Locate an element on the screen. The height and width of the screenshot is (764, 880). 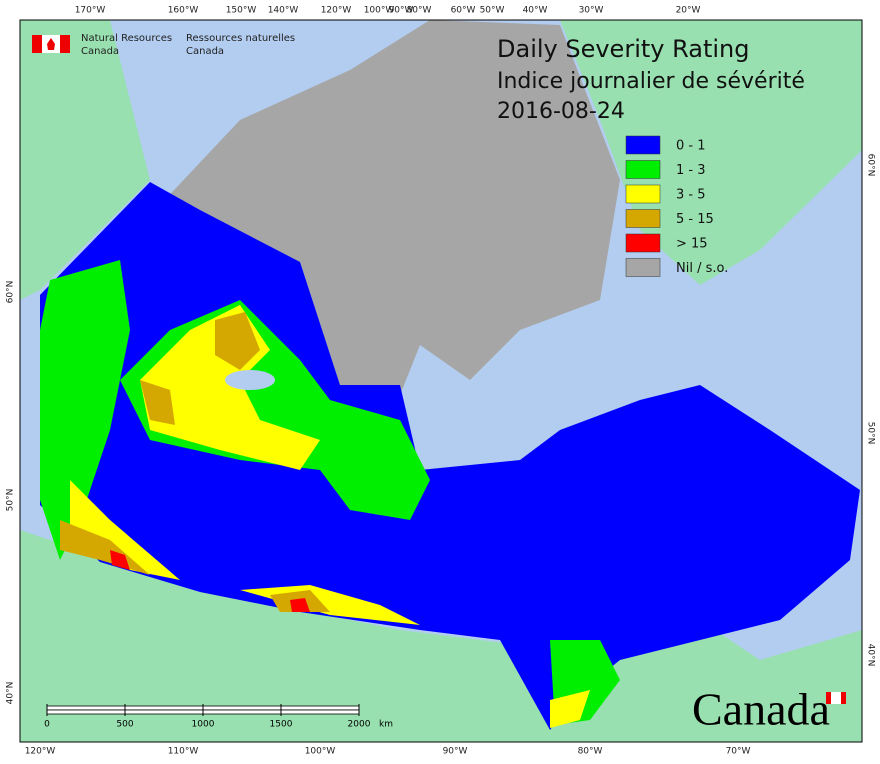
lon-label: 40°W is located at coordinates (535, 11).